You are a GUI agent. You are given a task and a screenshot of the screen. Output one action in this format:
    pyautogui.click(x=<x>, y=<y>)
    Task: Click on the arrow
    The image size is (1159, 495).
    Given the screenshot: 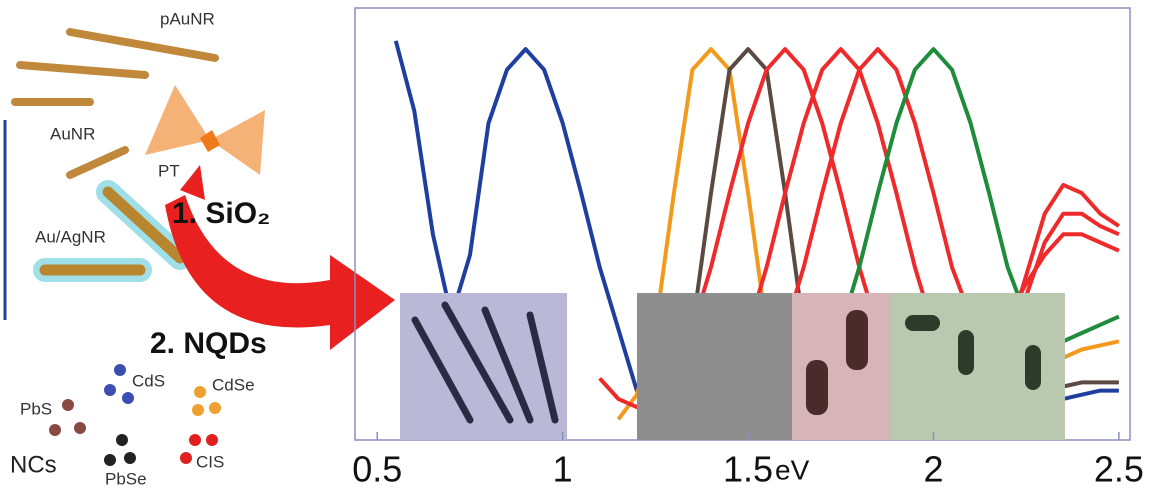 What is the action you would take?
    pyautogui.click(x=280, y=257)
    